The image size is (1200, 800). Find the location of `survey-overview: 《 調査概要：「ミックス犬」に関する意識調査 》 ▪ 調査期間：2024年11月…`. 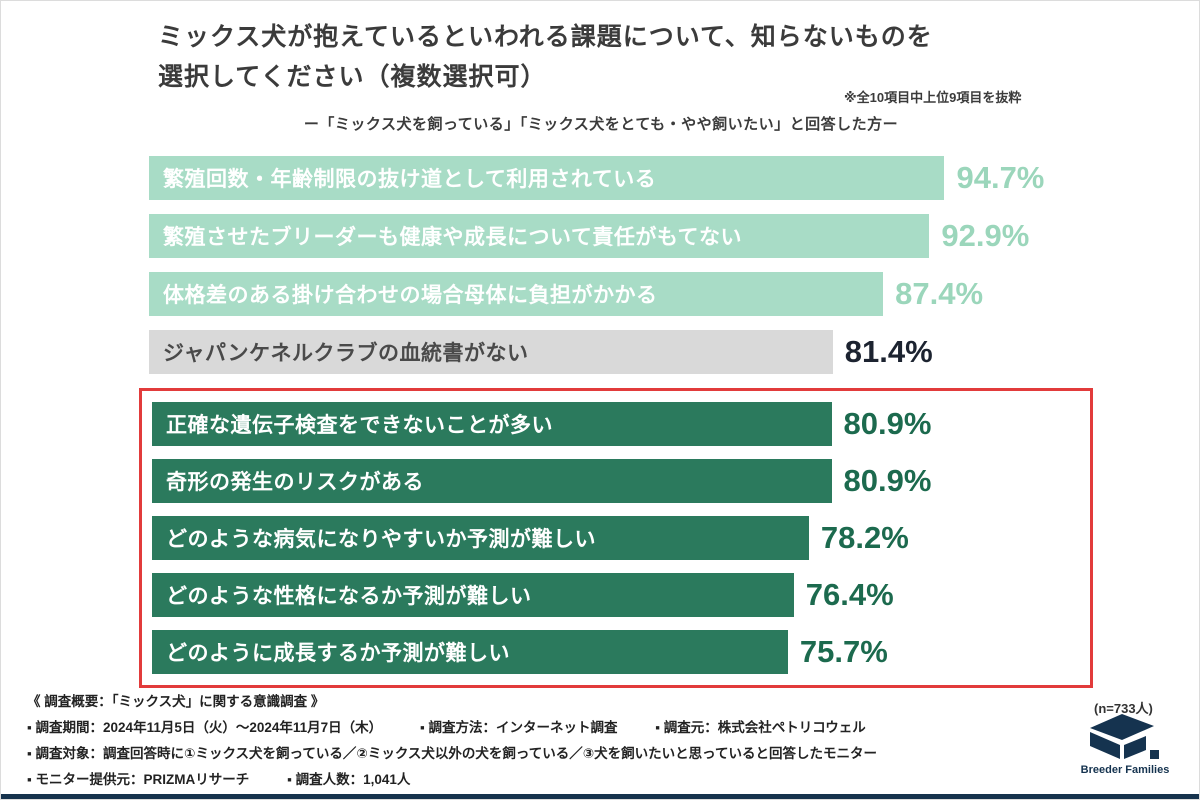

survey-overview: 《 調査概要：「ミックス犬」に関する意識調査 》 ▪ 調査期間：2024年11月… is located at coordinates (452, 741).